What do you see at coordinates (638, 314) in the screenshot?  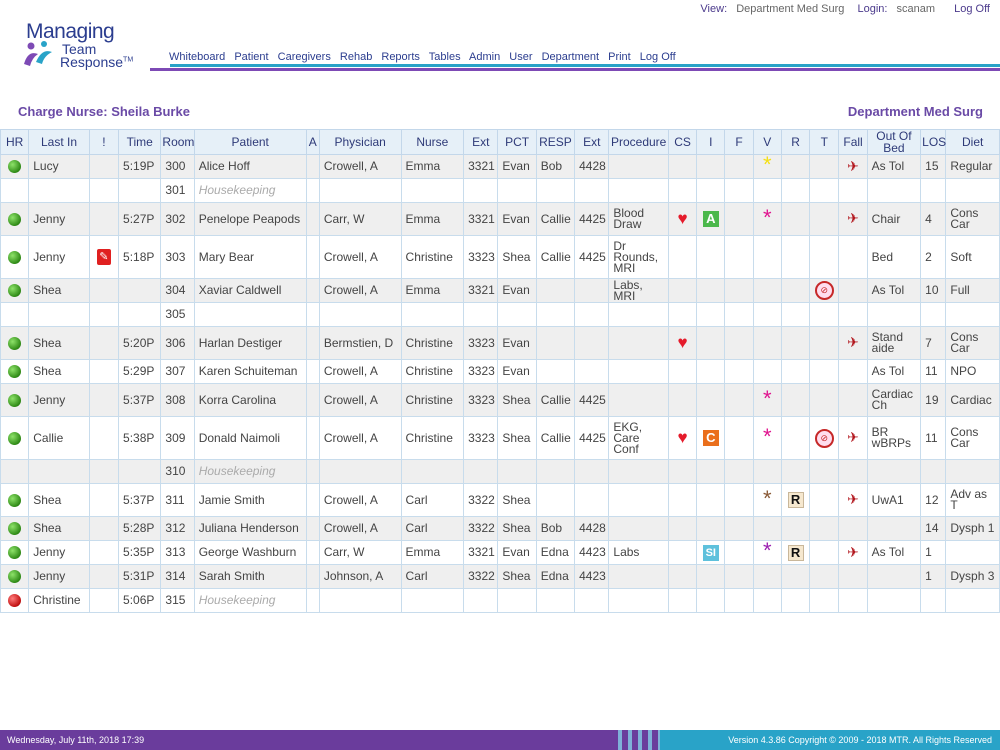 I see `cell-procedure` at bounding box center [638, 314].